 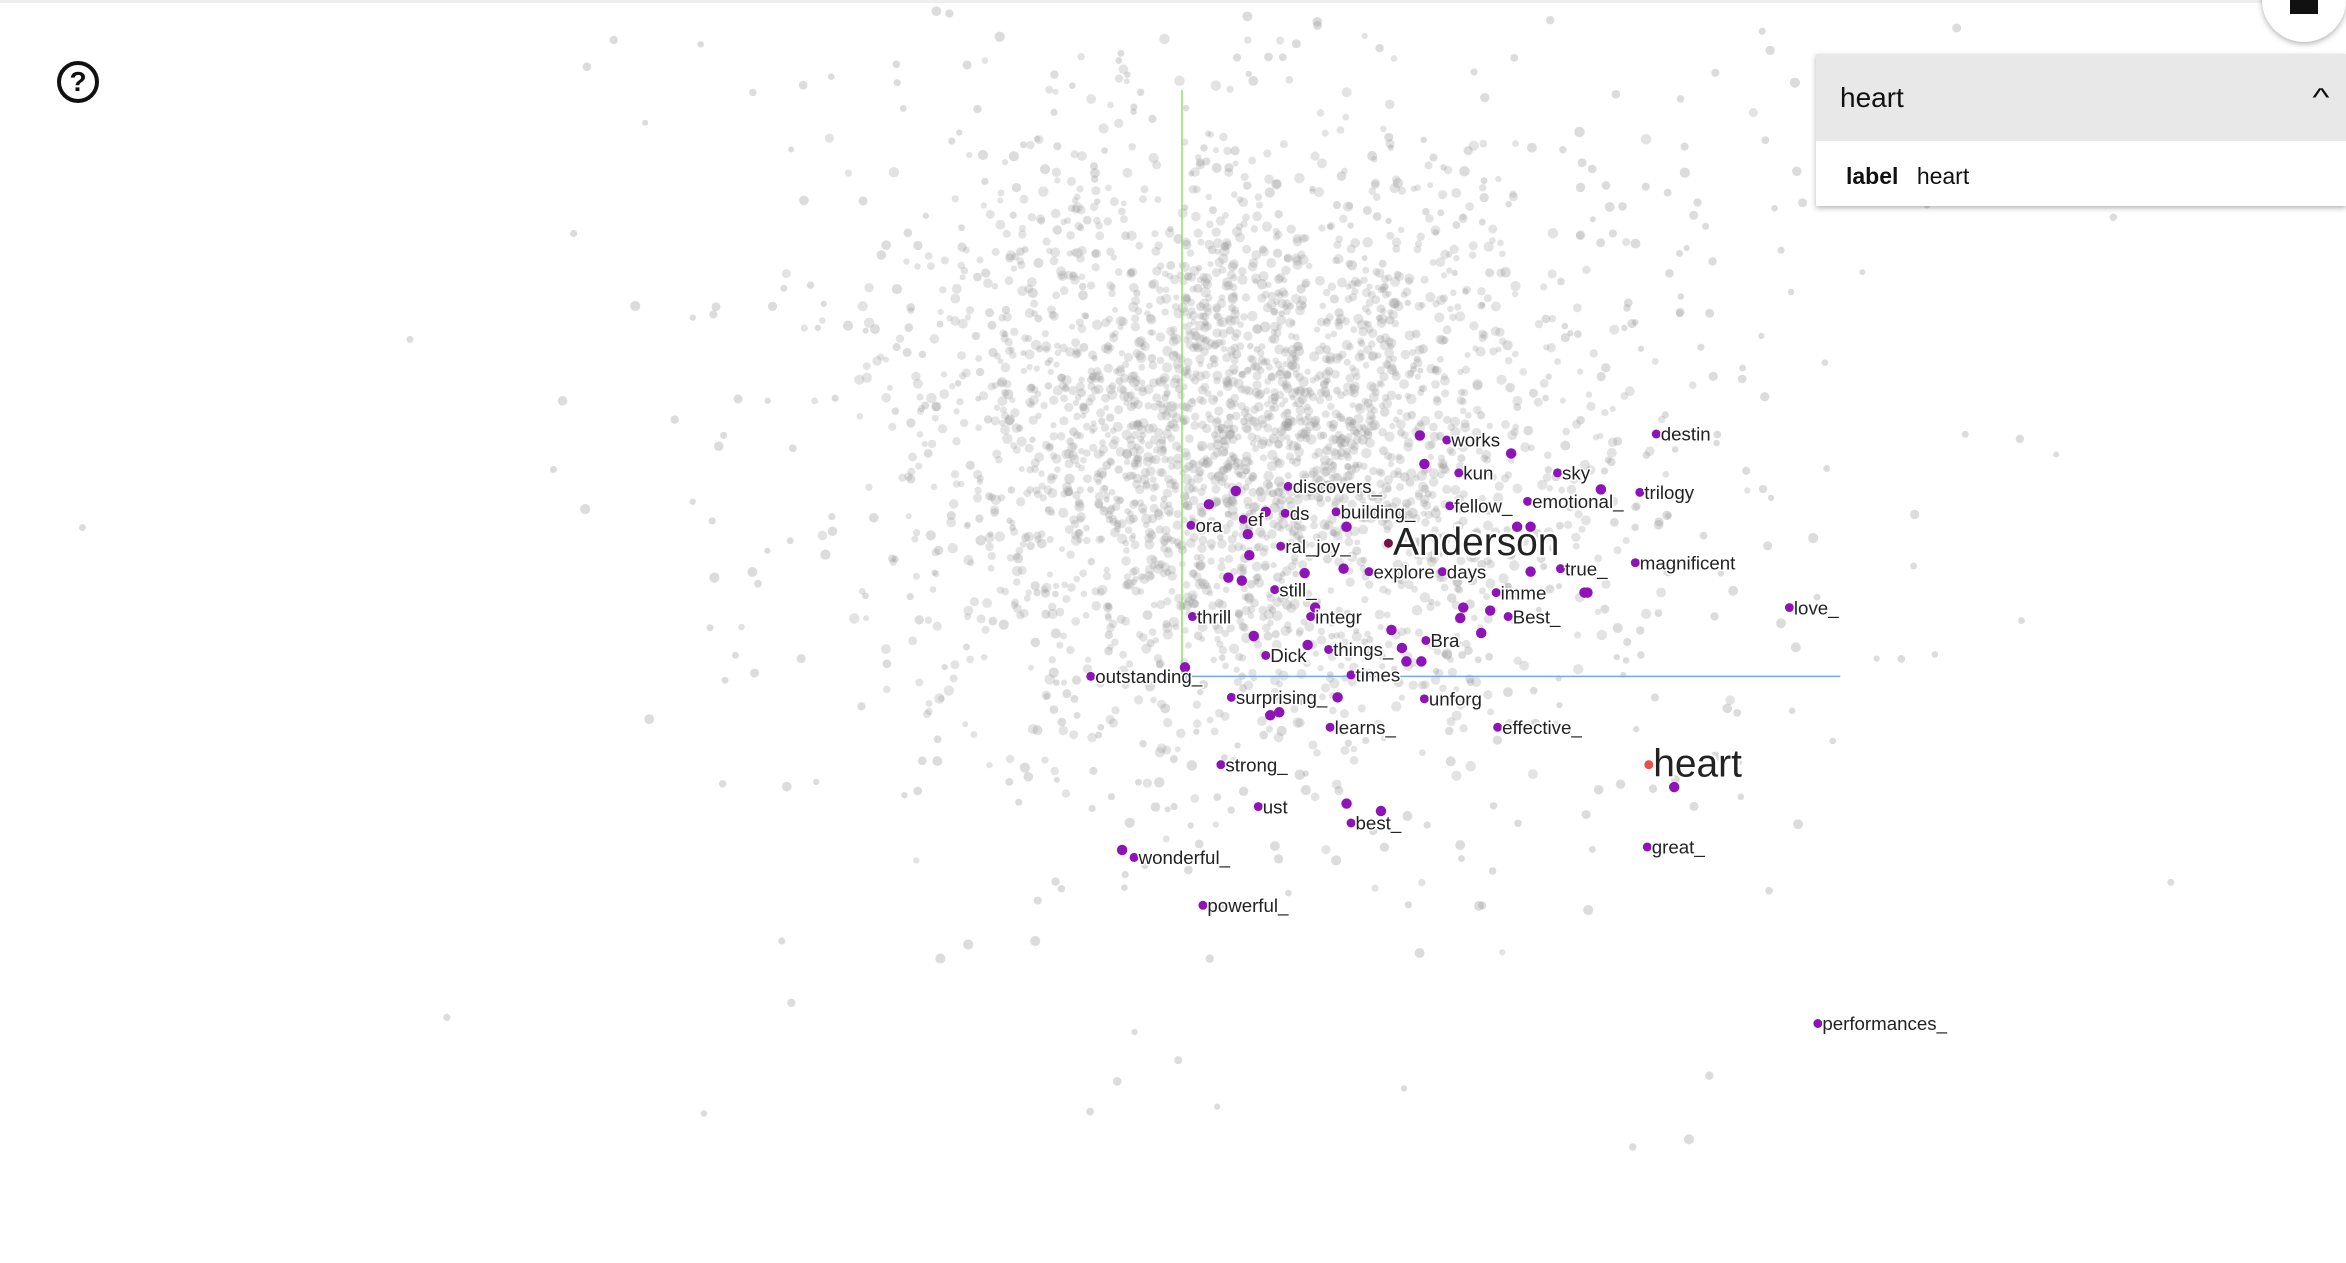 I want to click on help-circle-icon: ?, so click(x=78, y=82).